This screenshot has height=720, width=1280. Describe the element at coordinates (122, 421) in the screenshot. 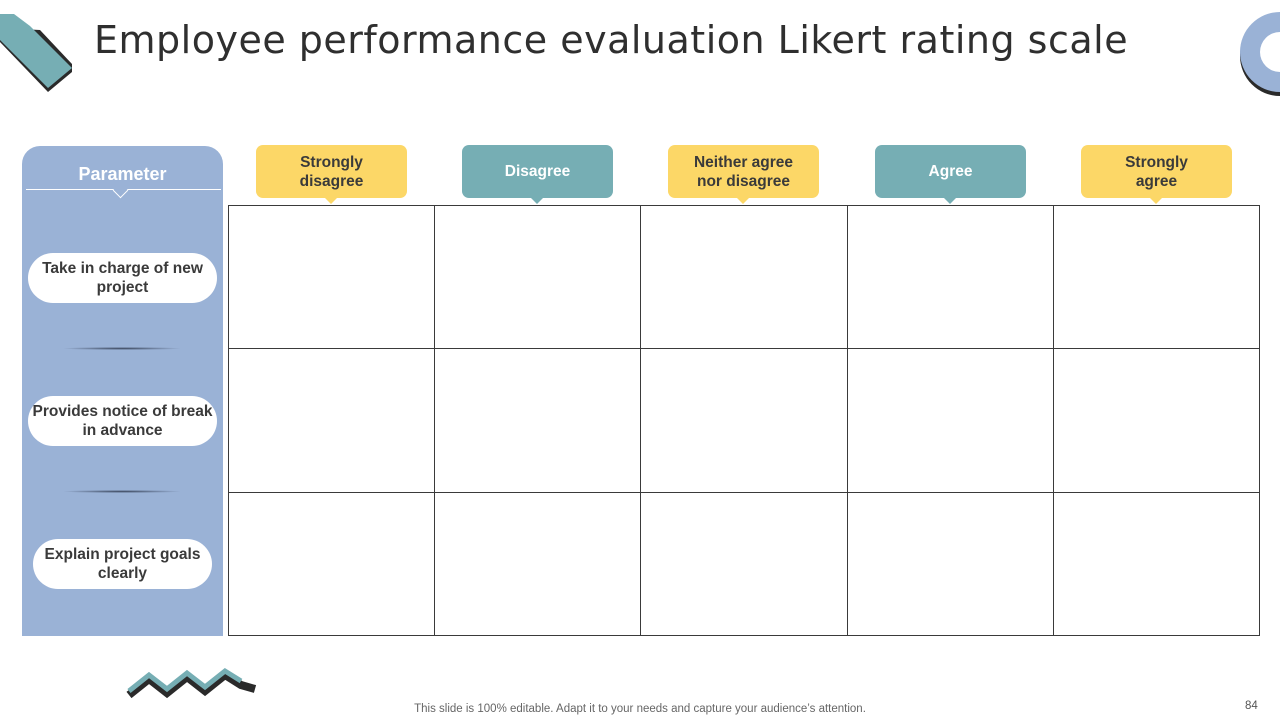

I see `parameter-item: Provides notice of break in advance` at that location.